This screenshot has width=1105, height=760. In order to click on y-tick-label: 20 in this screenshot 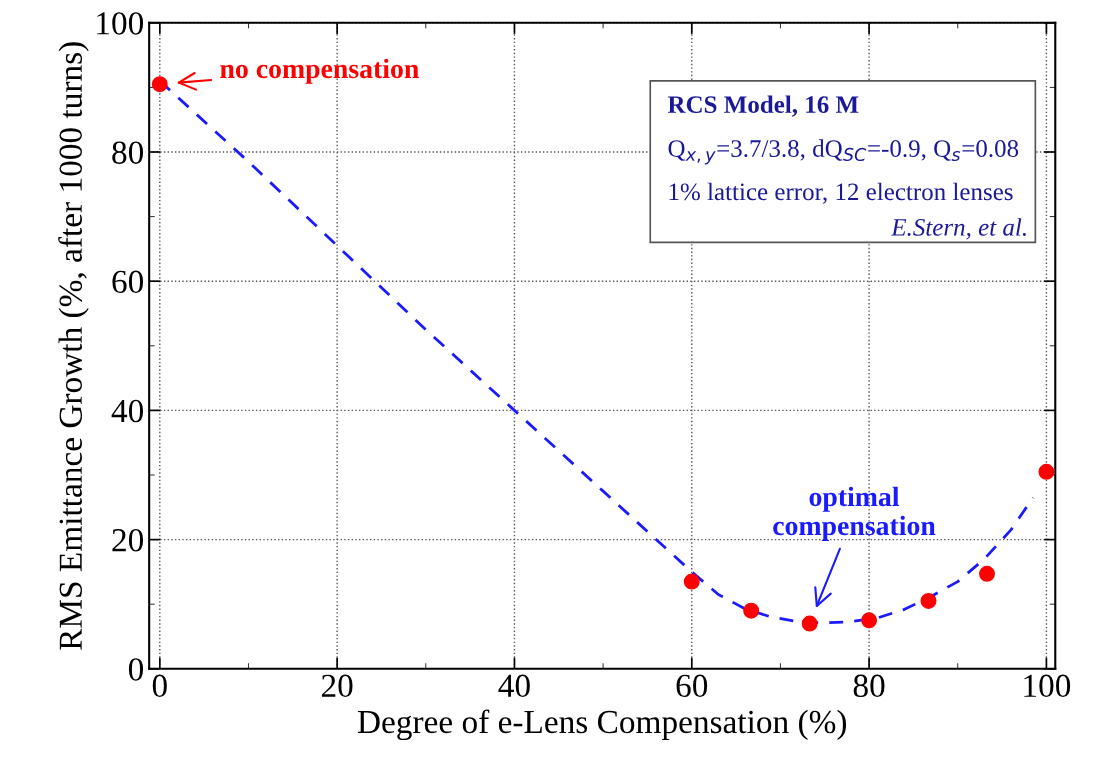, I will do `click(128, 540)`.